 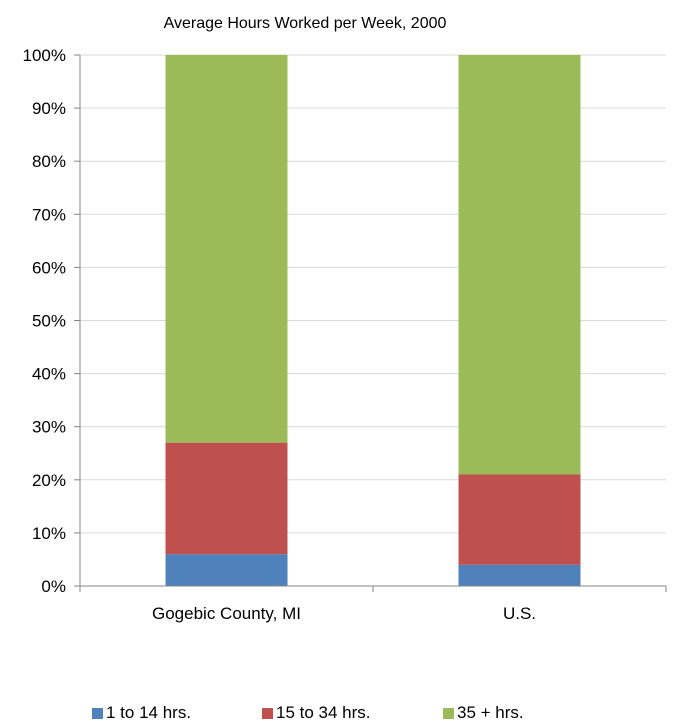 What do you see at coordinates (49, 108) in the screenshot?
I see `y-tick-label: 90%` at bounding box center [49, 108].